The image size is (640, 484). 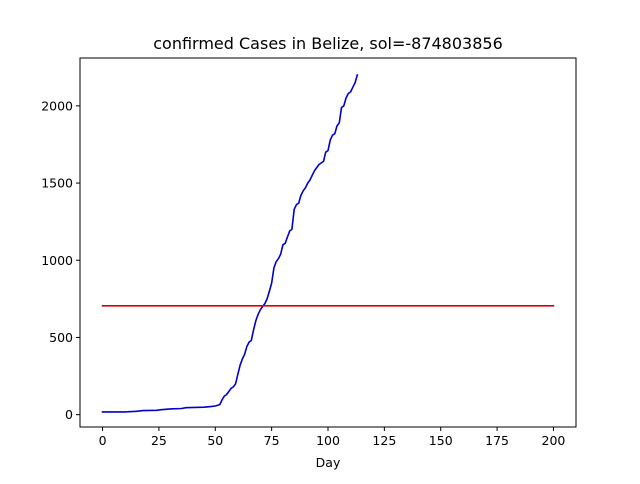 I want to click on x-tick-label: 100, so click(x=328, y=440).